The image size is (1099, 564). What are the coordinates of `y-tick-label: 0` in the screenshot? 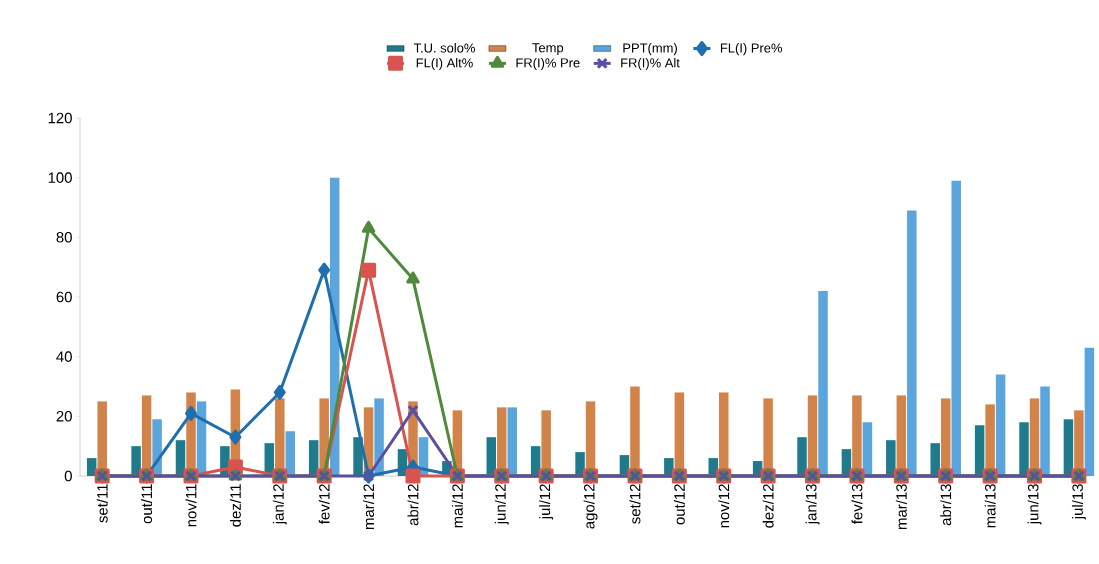 It's located at (68, 476).